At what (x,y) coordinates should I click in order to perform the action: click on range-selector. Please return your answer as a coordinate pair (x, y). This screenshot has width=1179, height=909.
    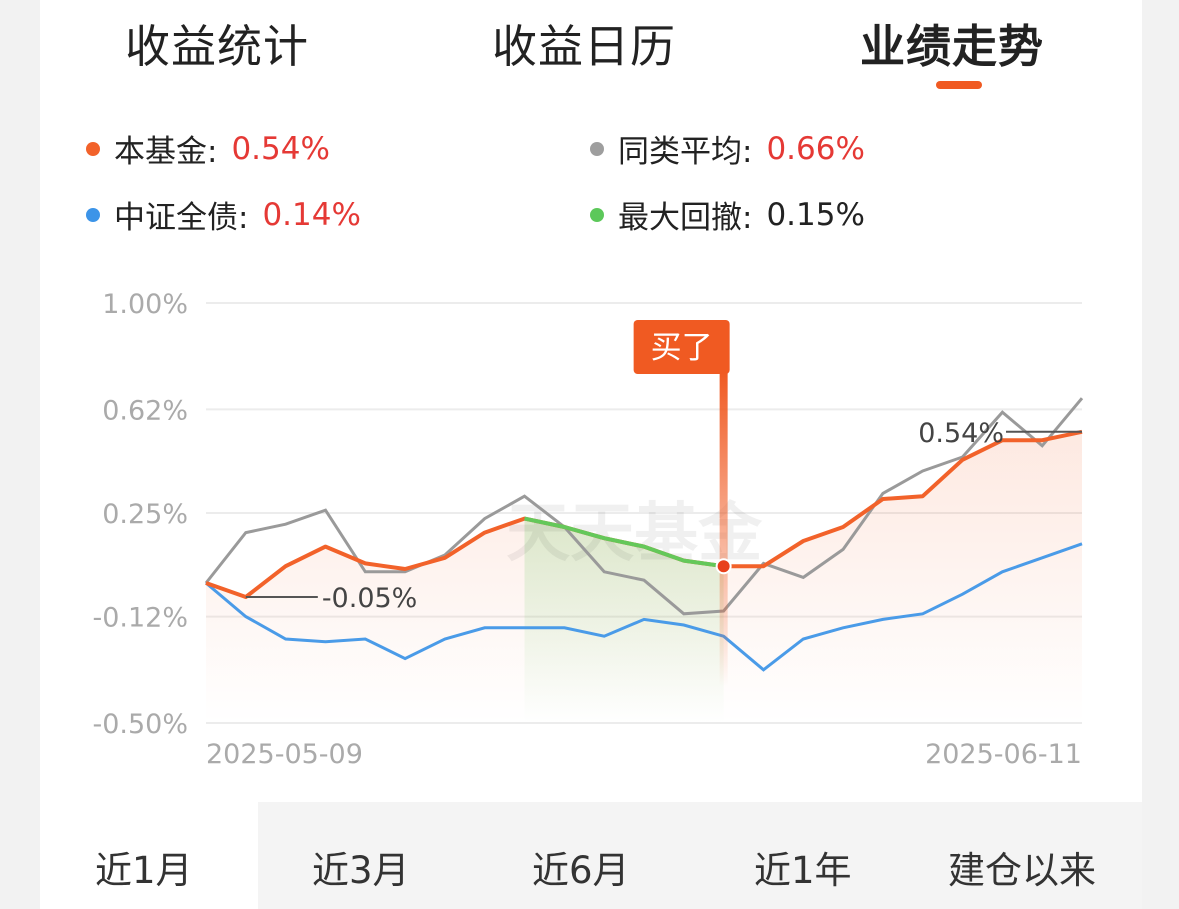
    Looking at the image, I should click on (700, 855).